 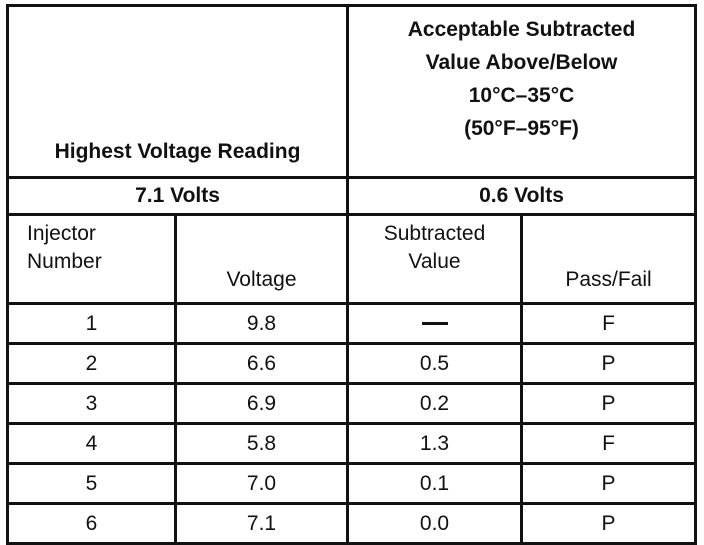 I want to click on voltage-cell: 6.6, so click(x=261, y=363).